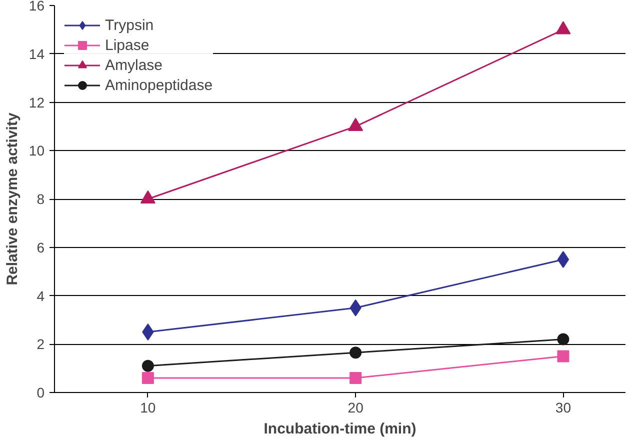 Image resolution: width=635 pixels, height=443 pixels. Describe the element at coordinates (40, 296) in the screenshot. I see `y-tick-label: 4` at that location.